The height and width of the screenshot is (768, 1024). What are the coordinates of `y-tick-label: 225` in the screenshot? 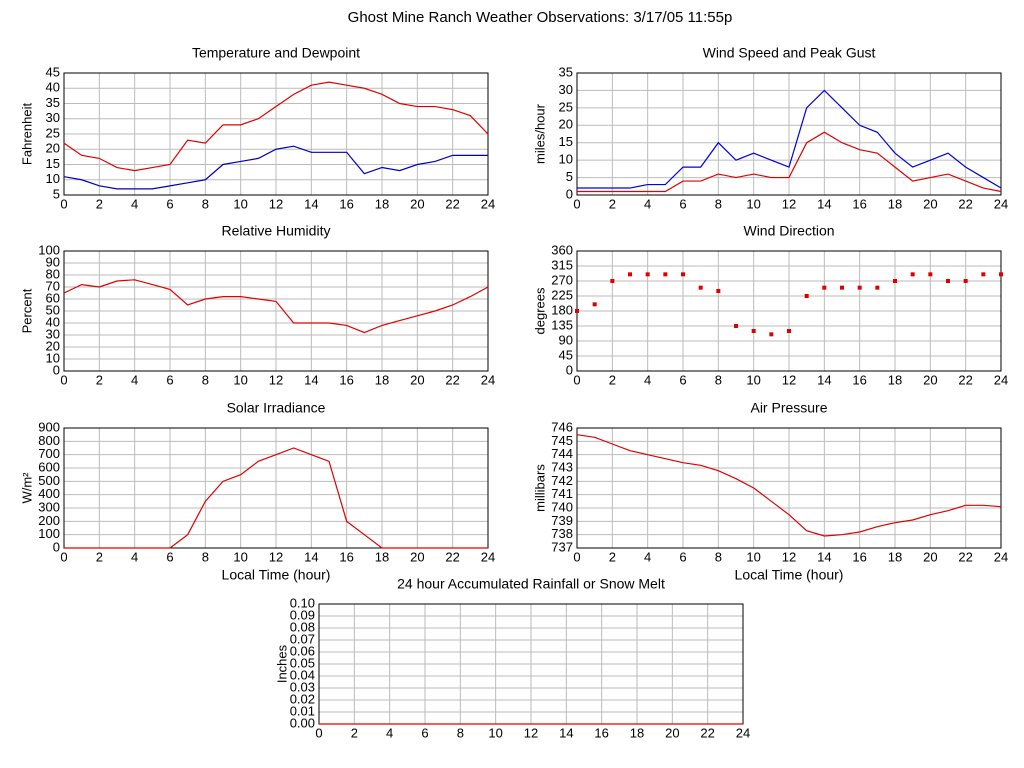 It's located at (562, 294).